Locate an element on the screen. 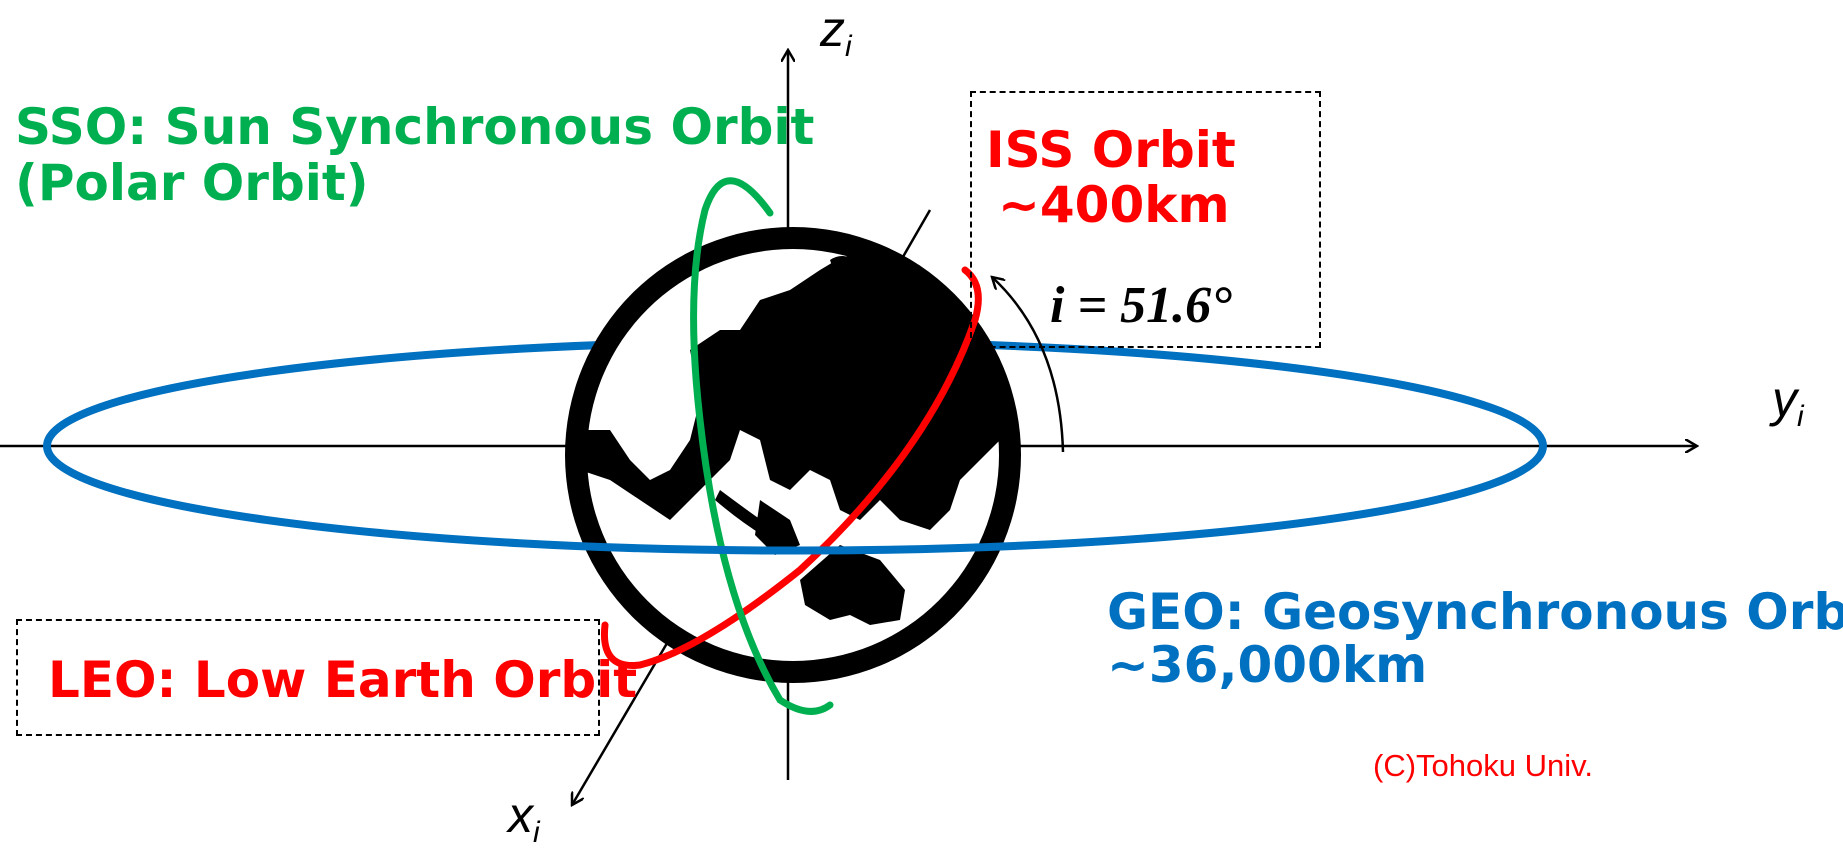 This screenshot has width=1843, height=850. earth-globe-icon is located at coordinates (793, 455).